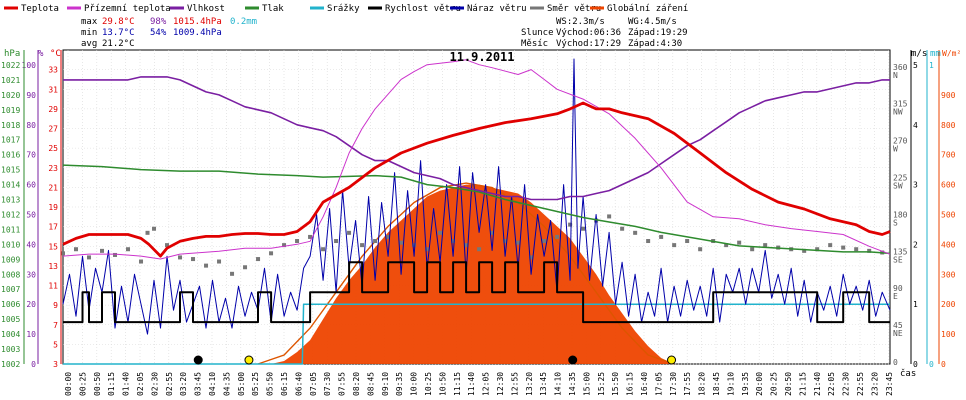 The image size is (966, 400). Describe the element at coordinates (198, 360) in the screenshot. I see `moonset-marker` at that location.